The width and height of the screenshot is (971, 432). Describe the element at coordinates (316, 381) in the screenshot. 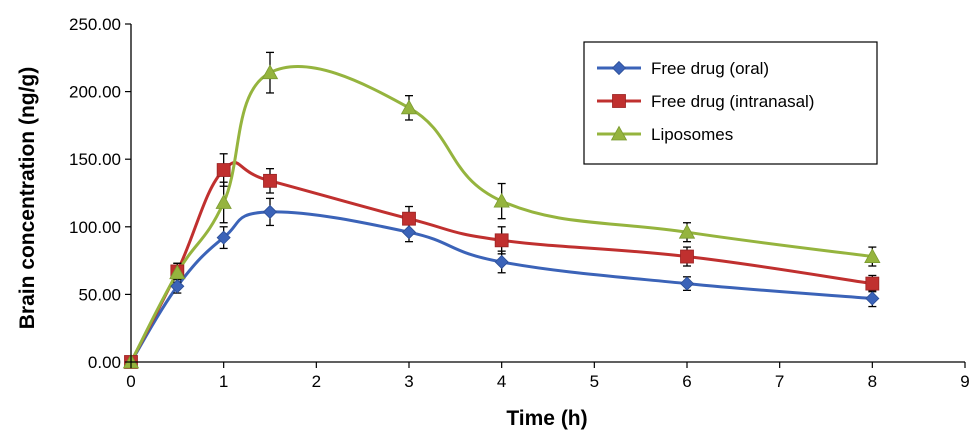

I see `x-tick-label: 2` at that location.